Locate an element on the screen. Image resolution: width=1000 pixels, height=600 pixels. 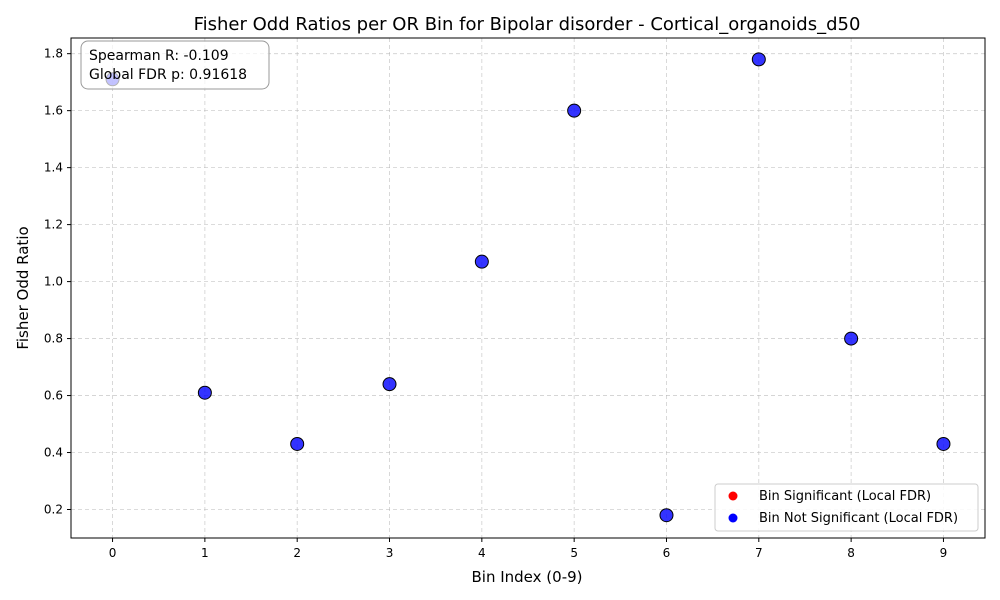
x-tick-label: 7 is located at coordinates (759, 553).